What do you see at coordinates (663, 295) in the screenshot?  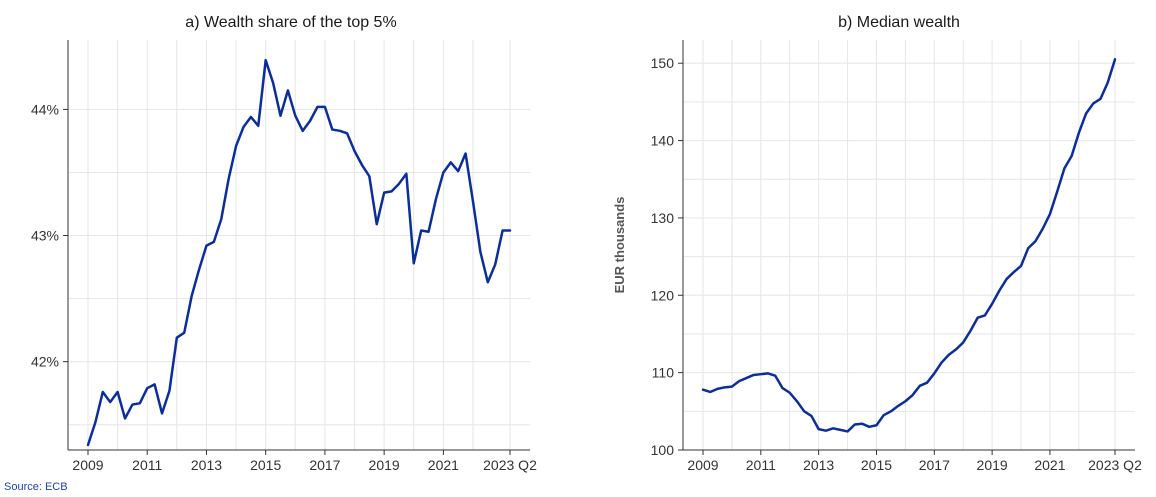 I see `y-tick-label-b: 120` at bounding box center [663, 295].